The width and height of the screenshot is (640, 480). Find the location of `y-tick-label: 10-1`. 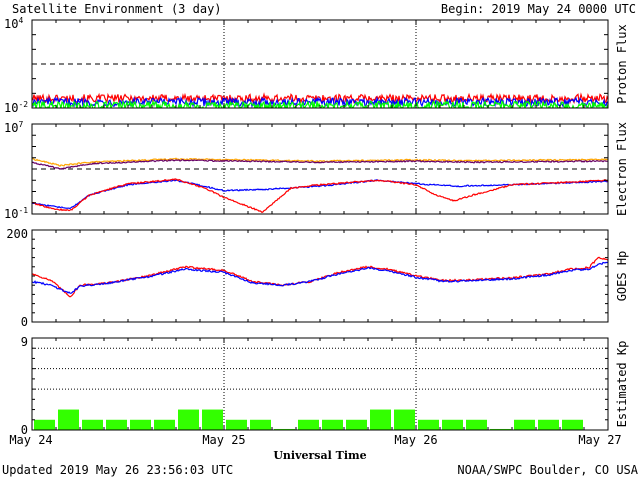

y-tick-label: 10-1 is located at coordinates (16, 213).